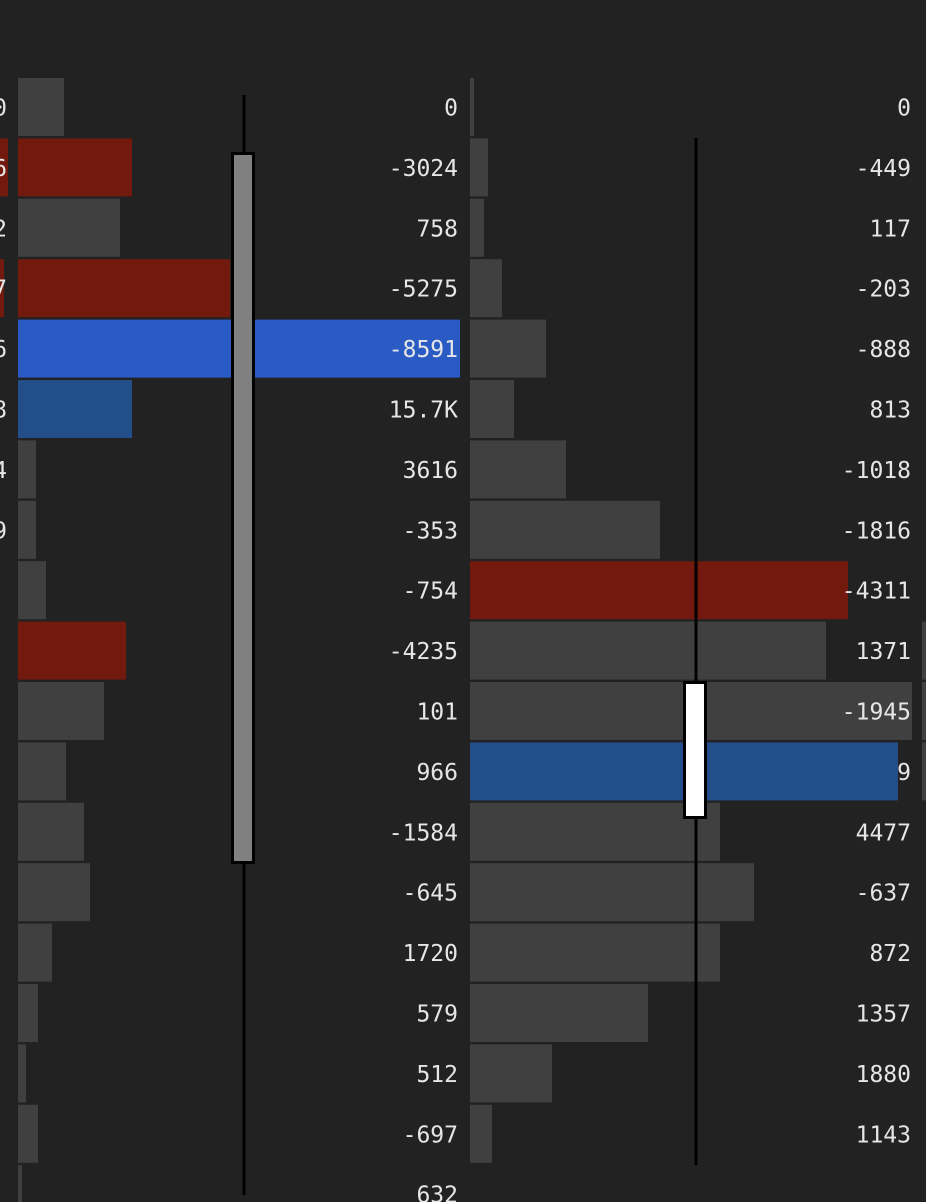 The width and height of the screenshot is (926, 1202). Describe the element at coordinates (423, 290) in the screenshot. I see `price-label: -5275` at that location.